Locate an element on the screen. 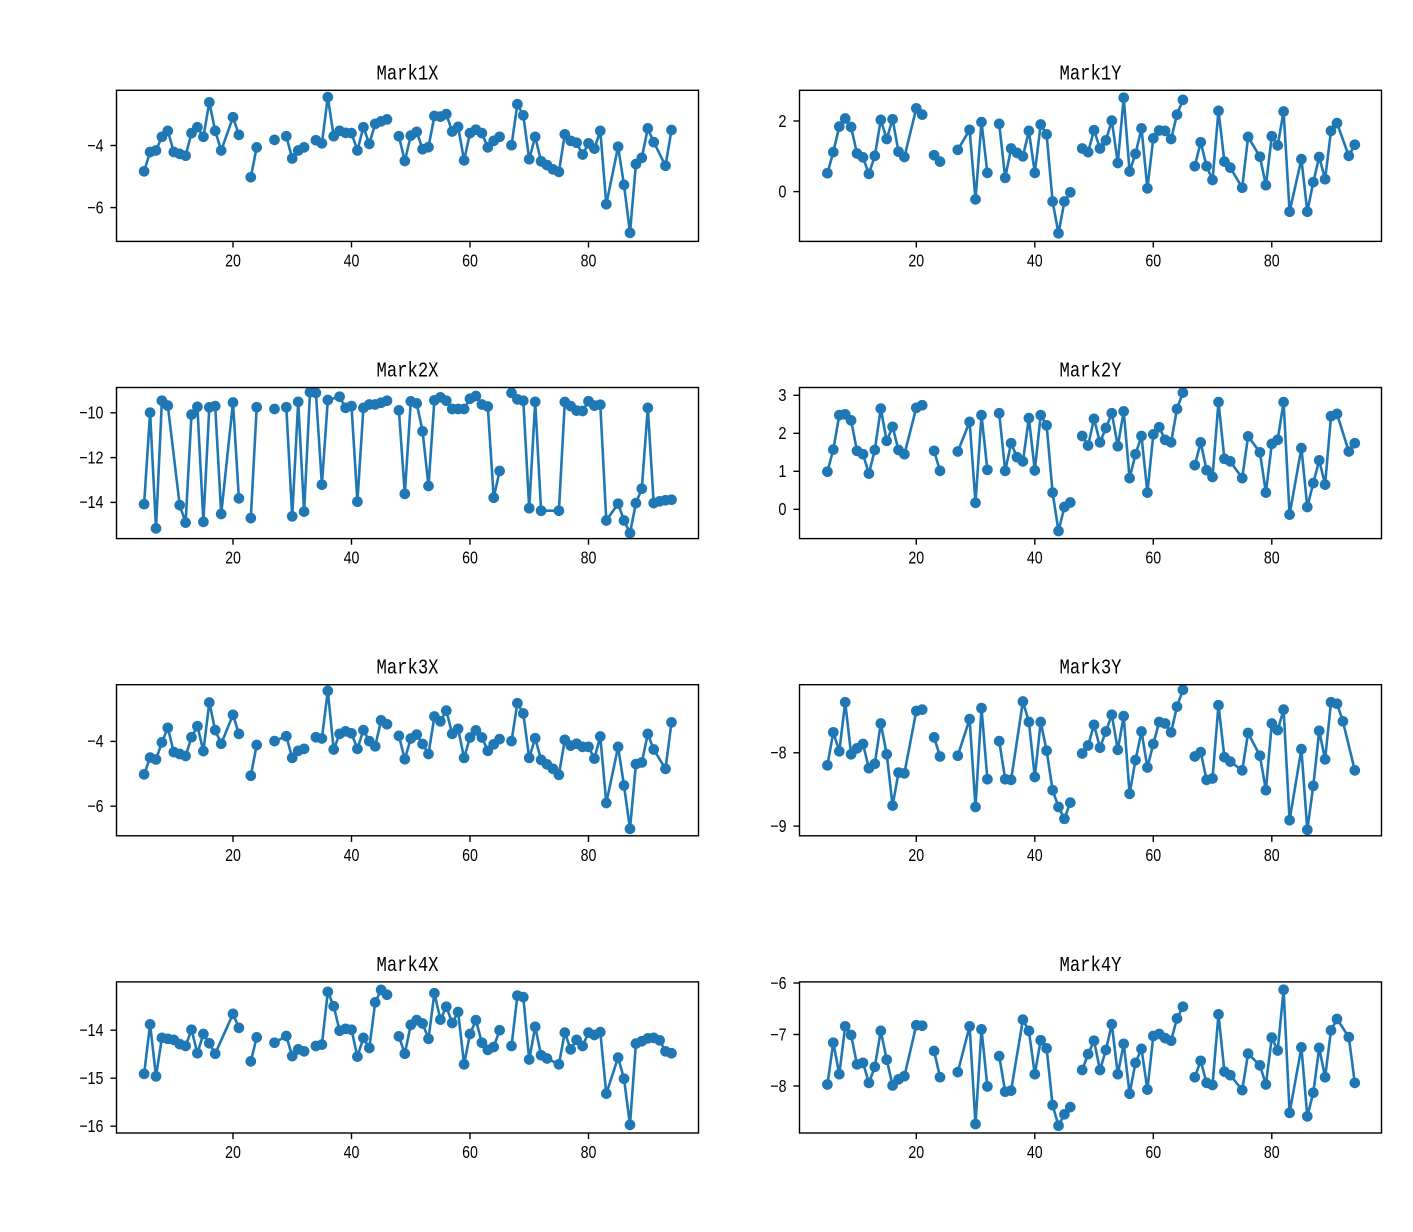 Image resolution: width=1413 pixels, height=1232 pixels. svg-text: Mark3X is located at coordinates (408, 669).